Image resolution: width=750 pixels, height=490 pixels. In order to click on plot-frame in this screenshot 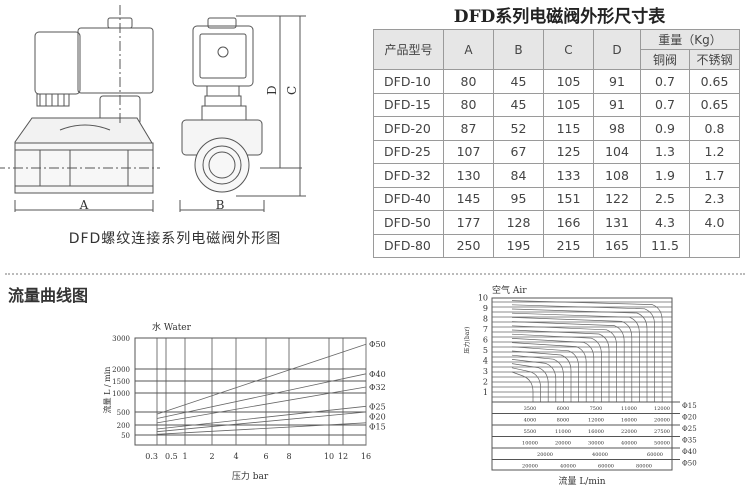, I will do `click(582, 384)`.